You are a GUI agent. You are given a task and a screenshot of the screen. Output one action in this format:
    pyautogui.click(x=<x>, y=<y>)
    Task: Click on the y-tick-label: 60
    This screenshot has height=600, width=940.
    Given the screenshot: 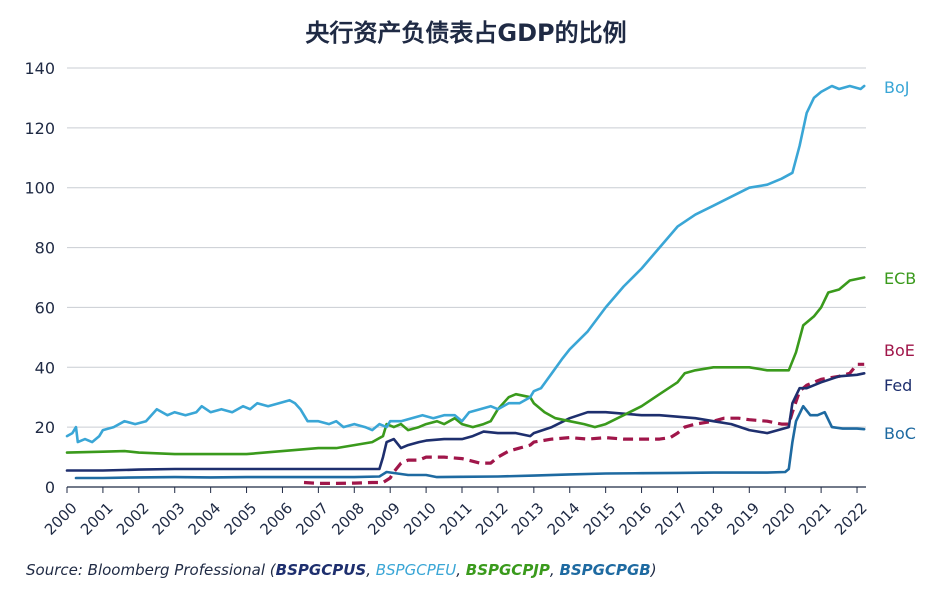 What is the action you would take?
    pyautogui.click(x=45, y=307)
    